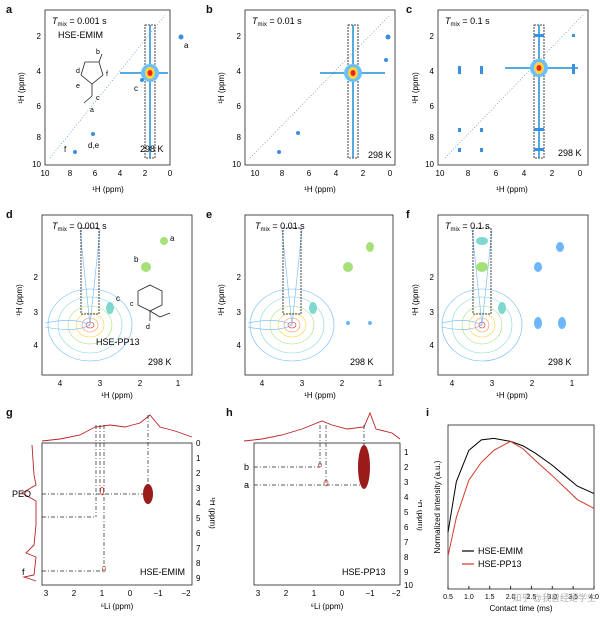 This screenshot has width=600, height=622. What do you see at coordinates (23, 572) in the screenshot?
I see `f-label: f` at bounding box center [23, 572].